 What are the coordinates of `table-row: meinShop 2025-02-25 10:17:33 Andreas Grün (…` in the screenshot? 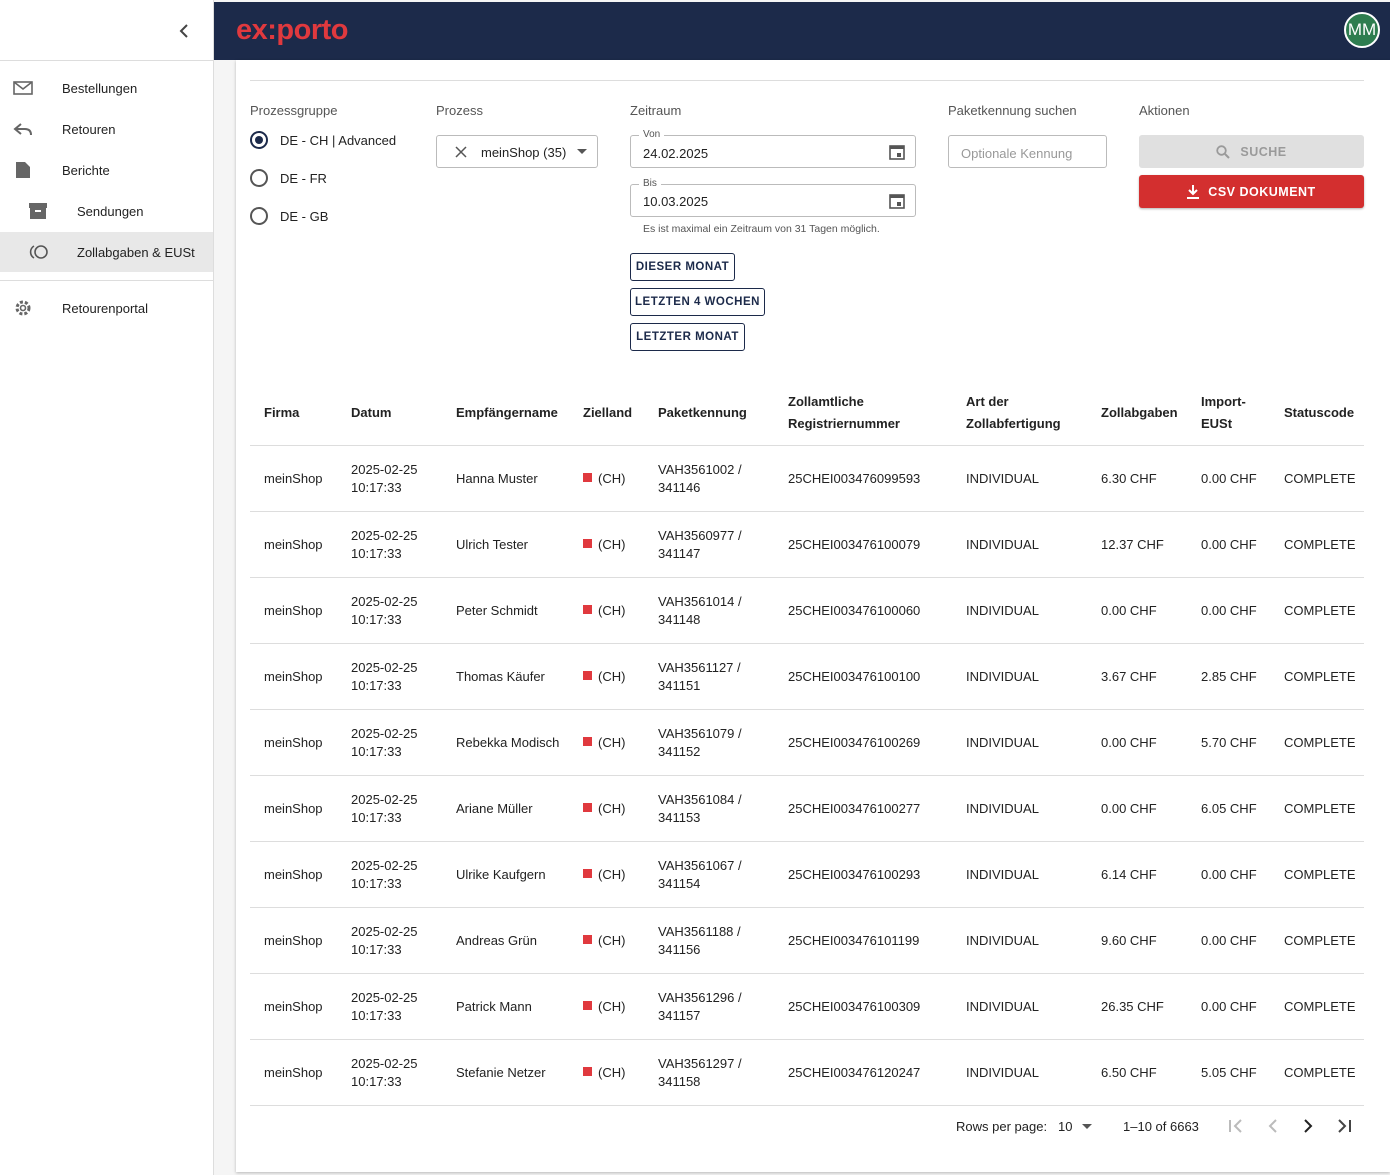 It's located at (807, 940).